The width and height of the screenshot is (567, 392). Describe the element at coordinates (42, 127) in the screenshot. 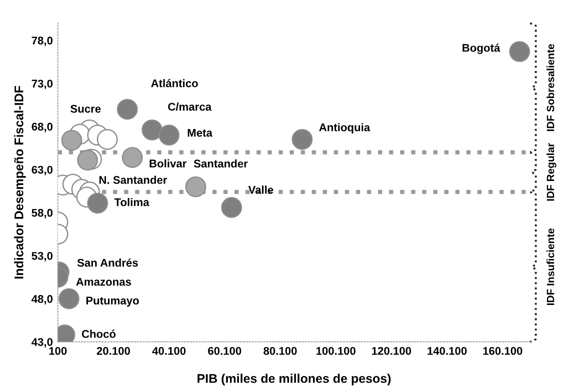

I see `y-tick-label: 68,0` at that location.